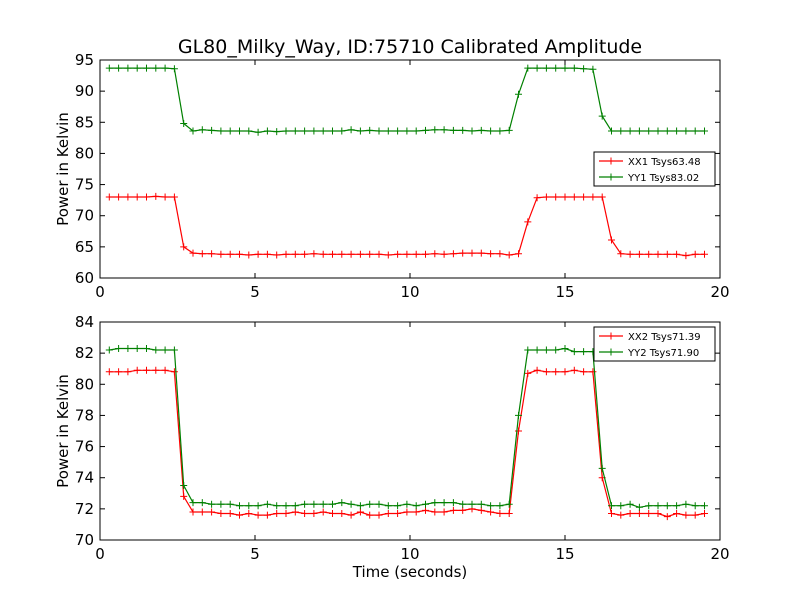 This screenshot has height=600, width=800. Describe the element at coordinates (84, 384) in the screenshot. I see `p1-y-tick-label: 80` at that location.